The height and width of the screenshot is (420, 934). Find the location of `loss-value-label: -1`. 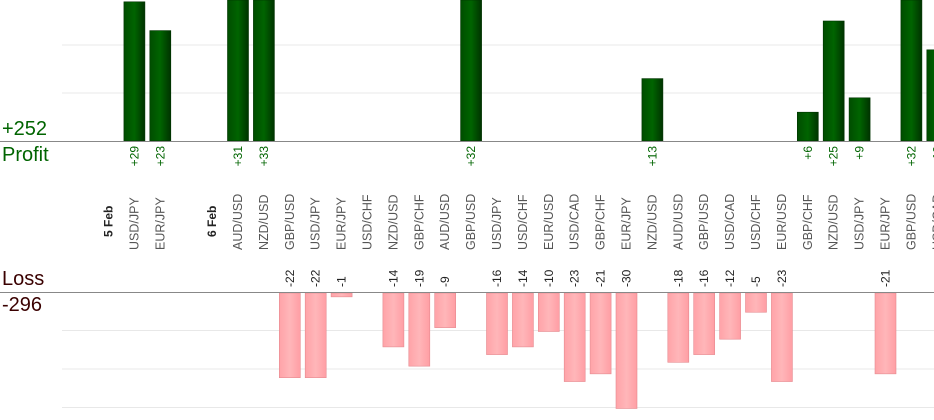

loss-value-label: -1 is located at coordinates (342, 281).